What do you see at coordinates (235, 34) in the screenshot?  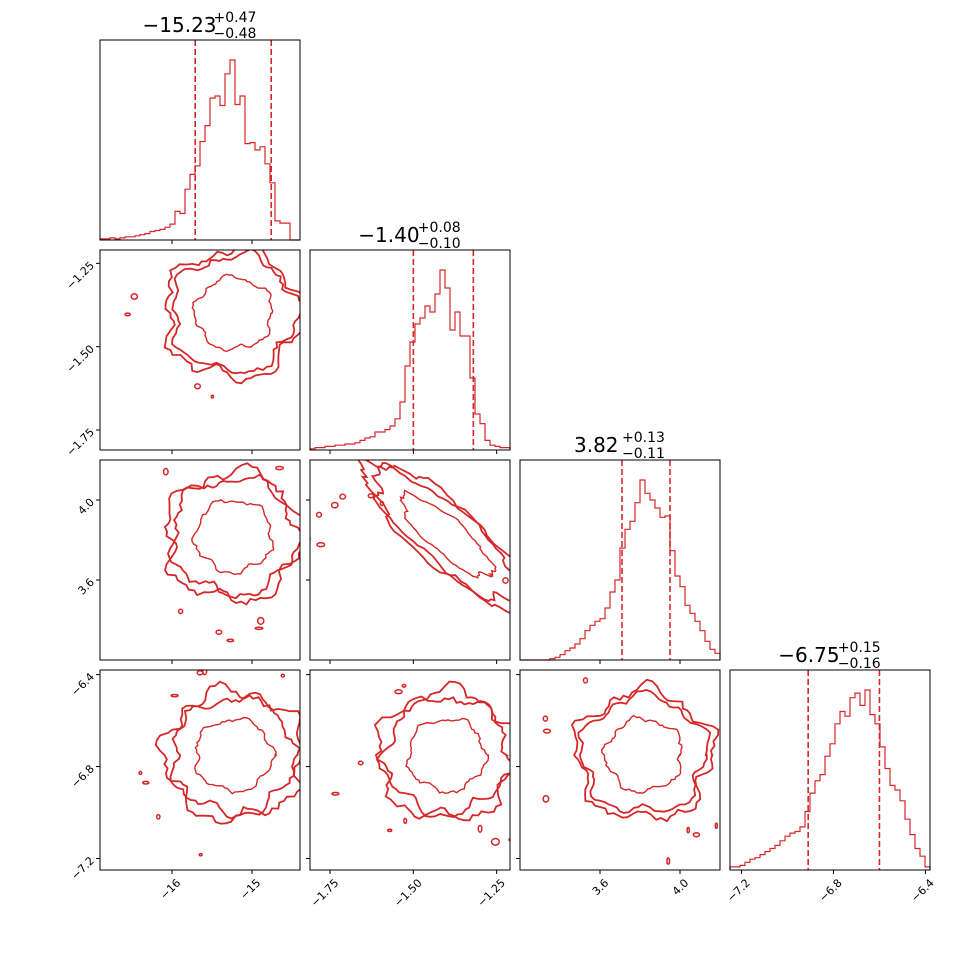 I see `title-lower-error-0: −0.48` at bounding box center [235, 34].